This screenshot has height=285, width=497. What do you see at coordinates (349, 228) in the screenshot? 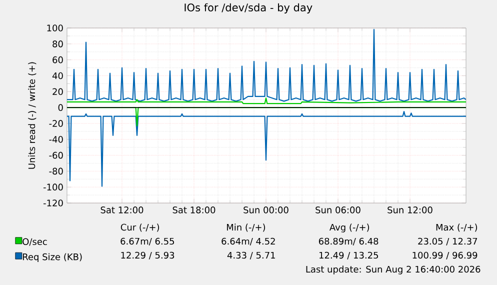
I see `text: Avg (-/+)` at bounding box center [349, 228].